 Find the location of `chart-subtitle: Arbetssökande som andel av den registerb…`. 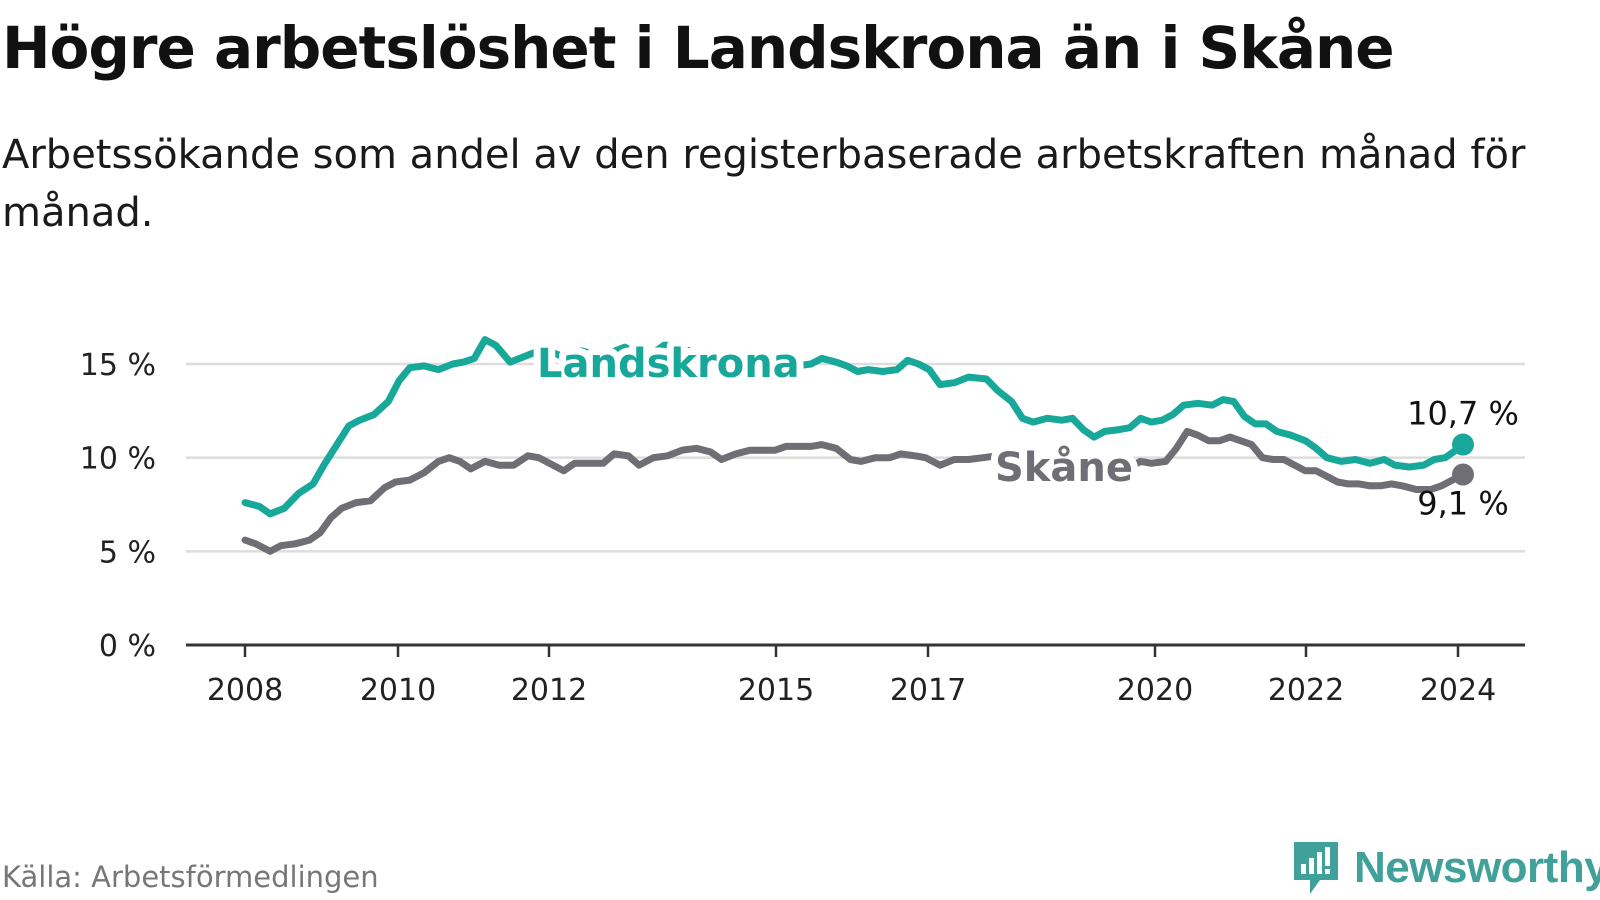

chart-subtitle: Arbetssökande som andel av den registerb… is located at coordinates (764, 184).